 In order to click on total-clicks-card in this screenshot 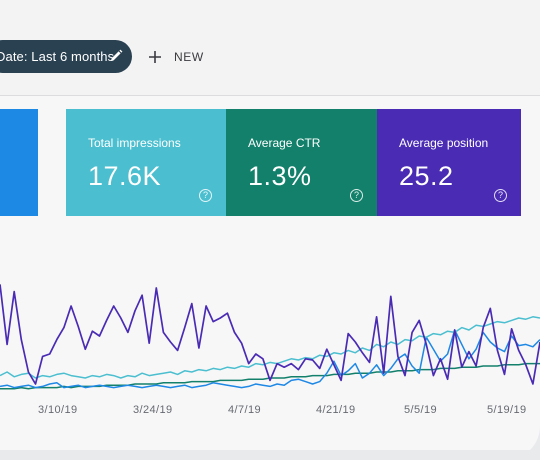, I will do `click(19, 162)`.